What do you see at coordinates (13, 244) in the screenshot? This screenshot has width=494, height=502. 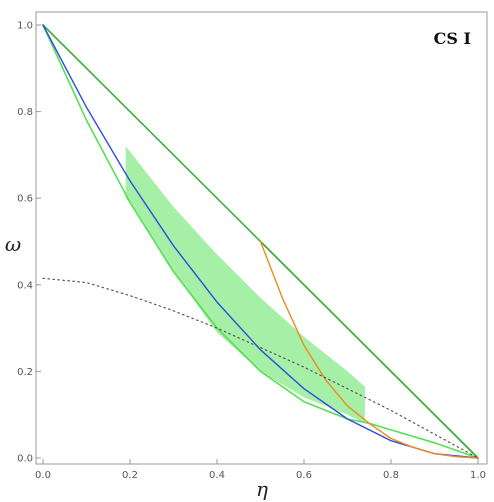 I see `y-axis-label: ω` at bounding box center [13, 244].